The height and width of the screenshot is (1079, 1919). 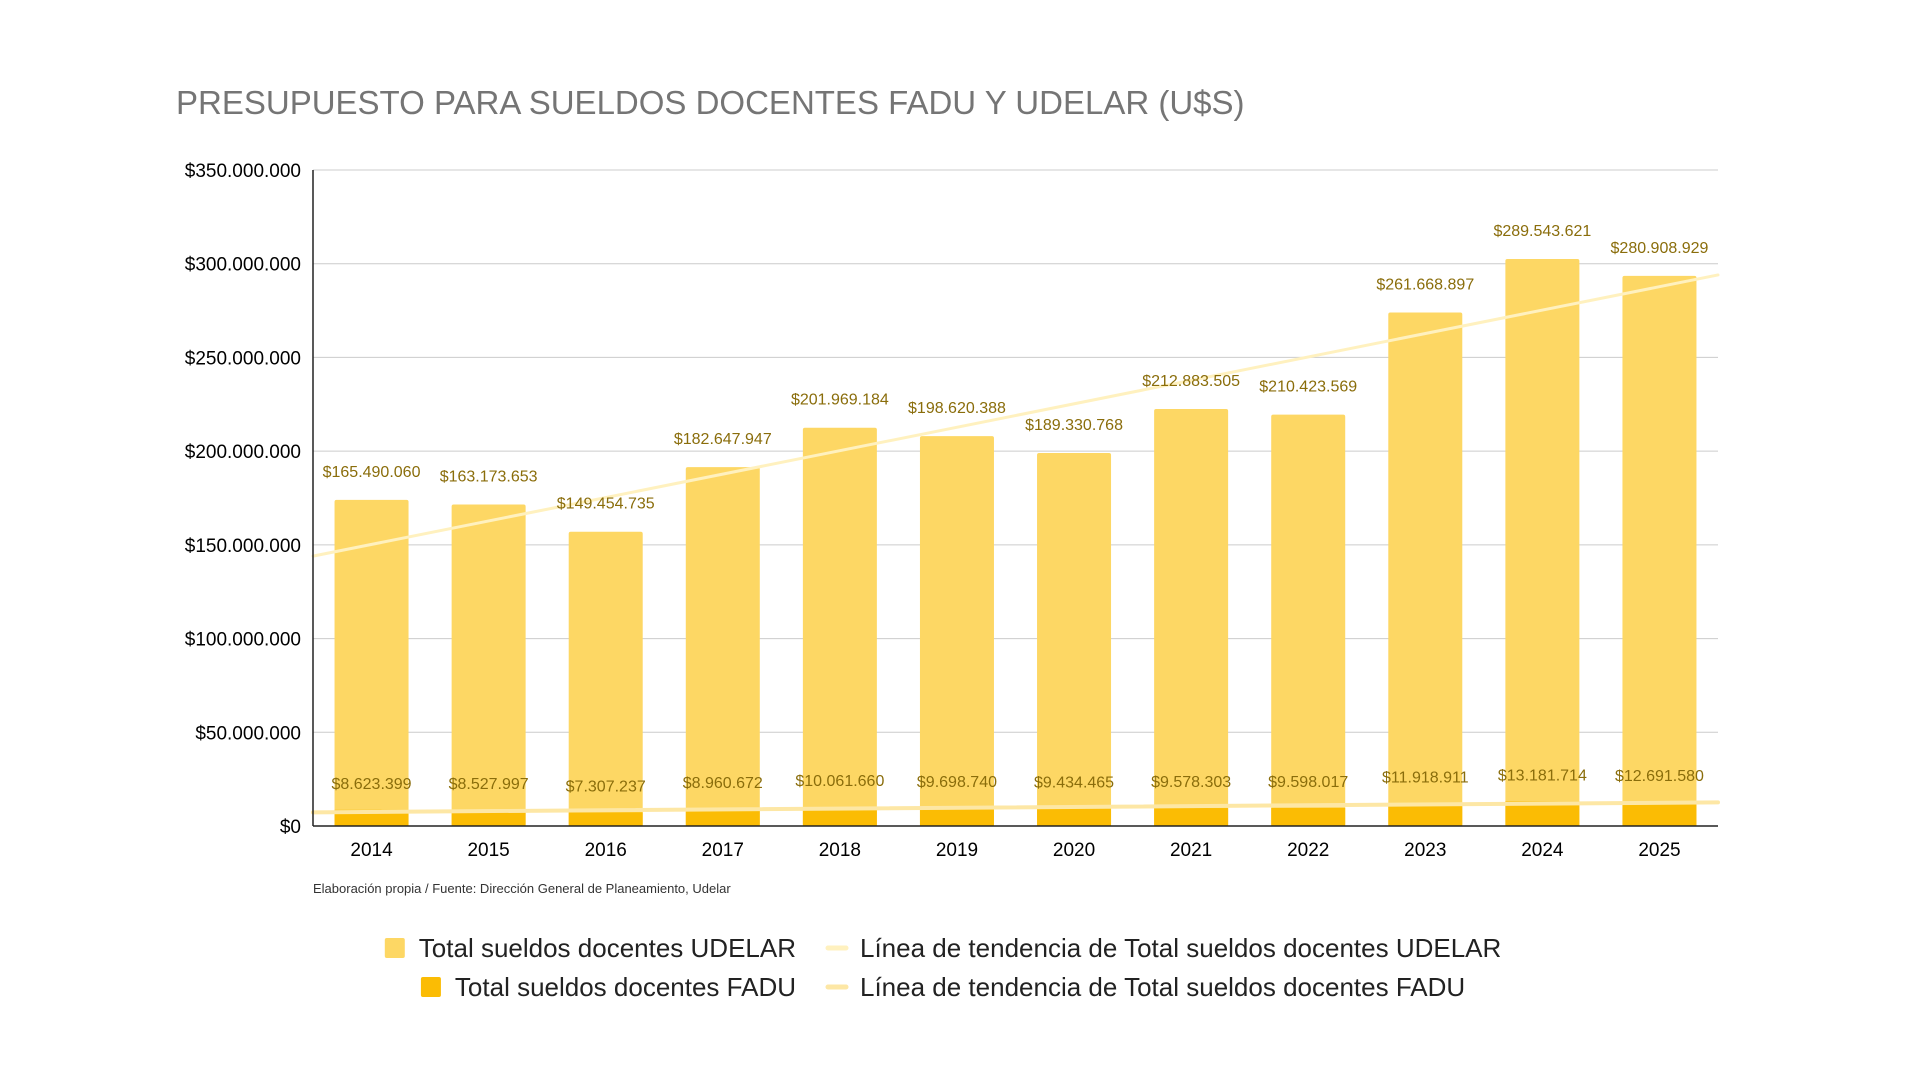 What do you see at coordinates (243, 546) in the screenshot?
I see `y-tick-label: $150.000.000` at bounding box center [243, 546].